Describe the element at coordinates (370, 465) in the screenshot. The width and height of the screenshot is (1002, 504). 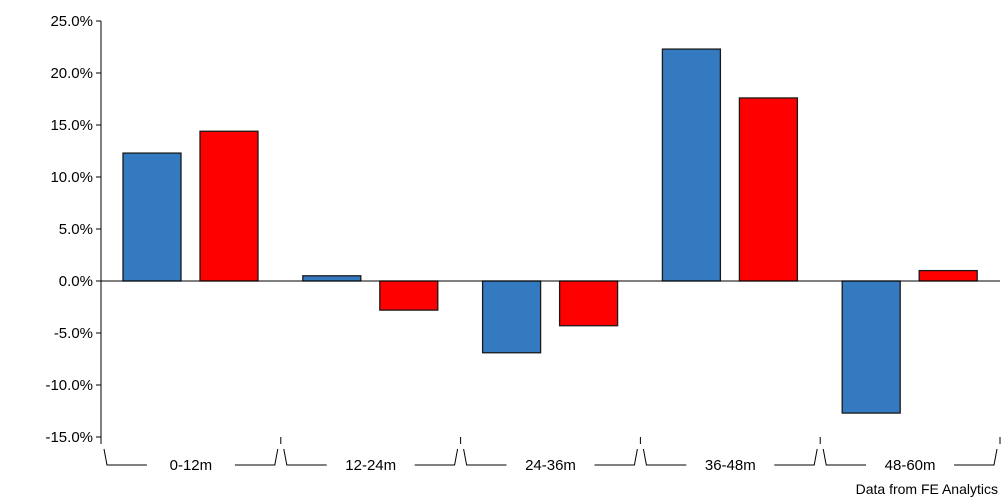
I see `x-tick-label: 12-24m` at that location.